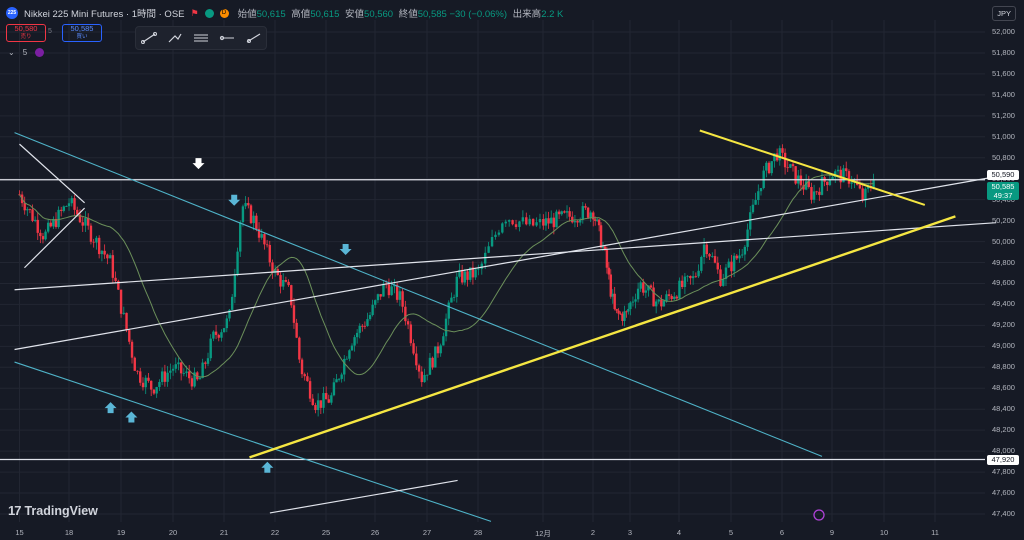 The image size is (1024, 540). I want to click on fib-tool-icon, so click(201, 38).